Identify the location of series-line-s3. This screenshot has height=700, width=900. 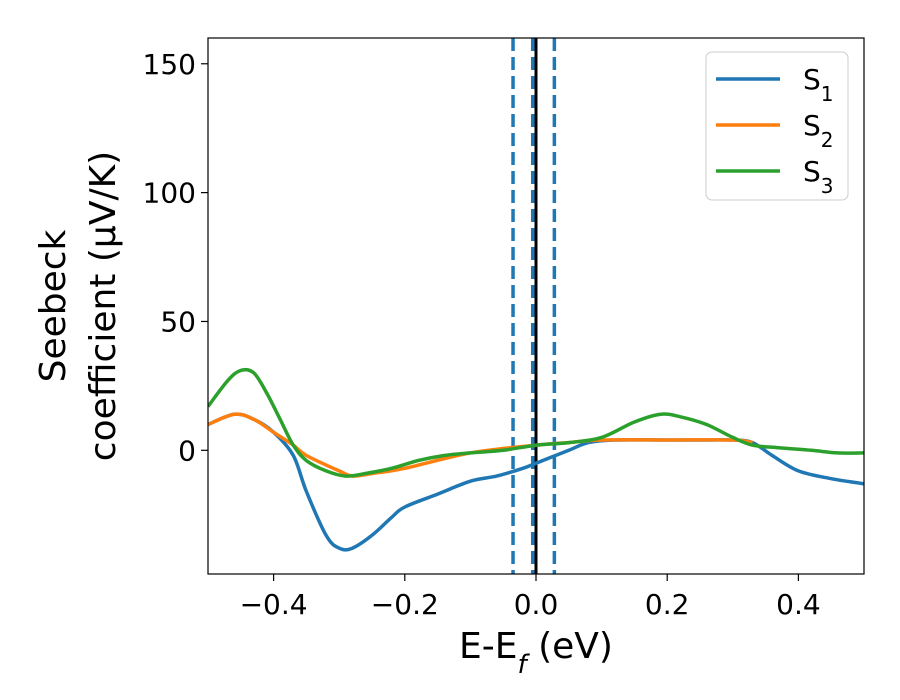
(536, 422).